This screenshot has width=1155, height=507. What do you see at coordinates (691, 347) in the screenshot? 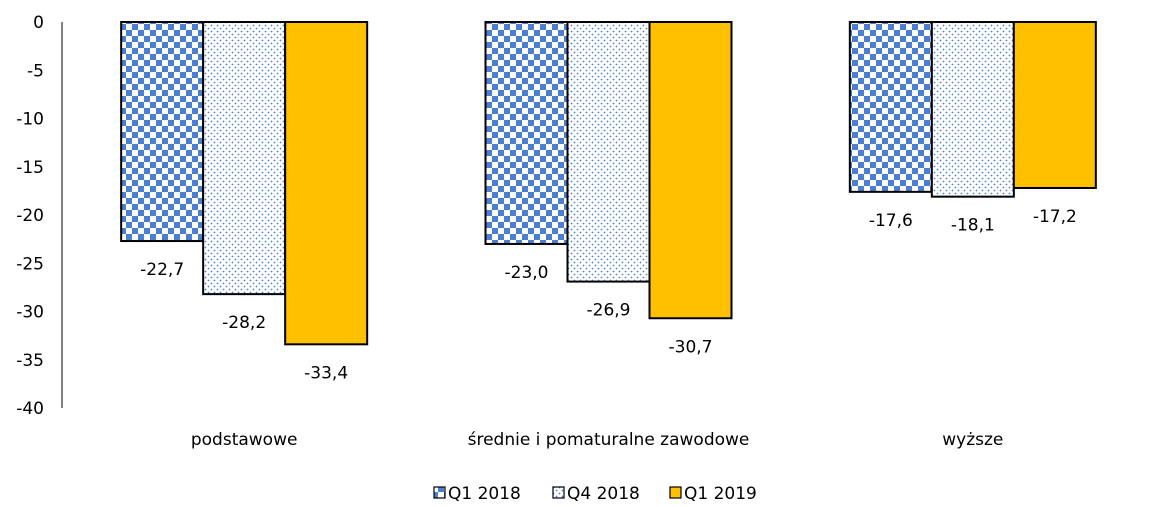
I see `data-label: -30,7` at bounding box center [691, 347].